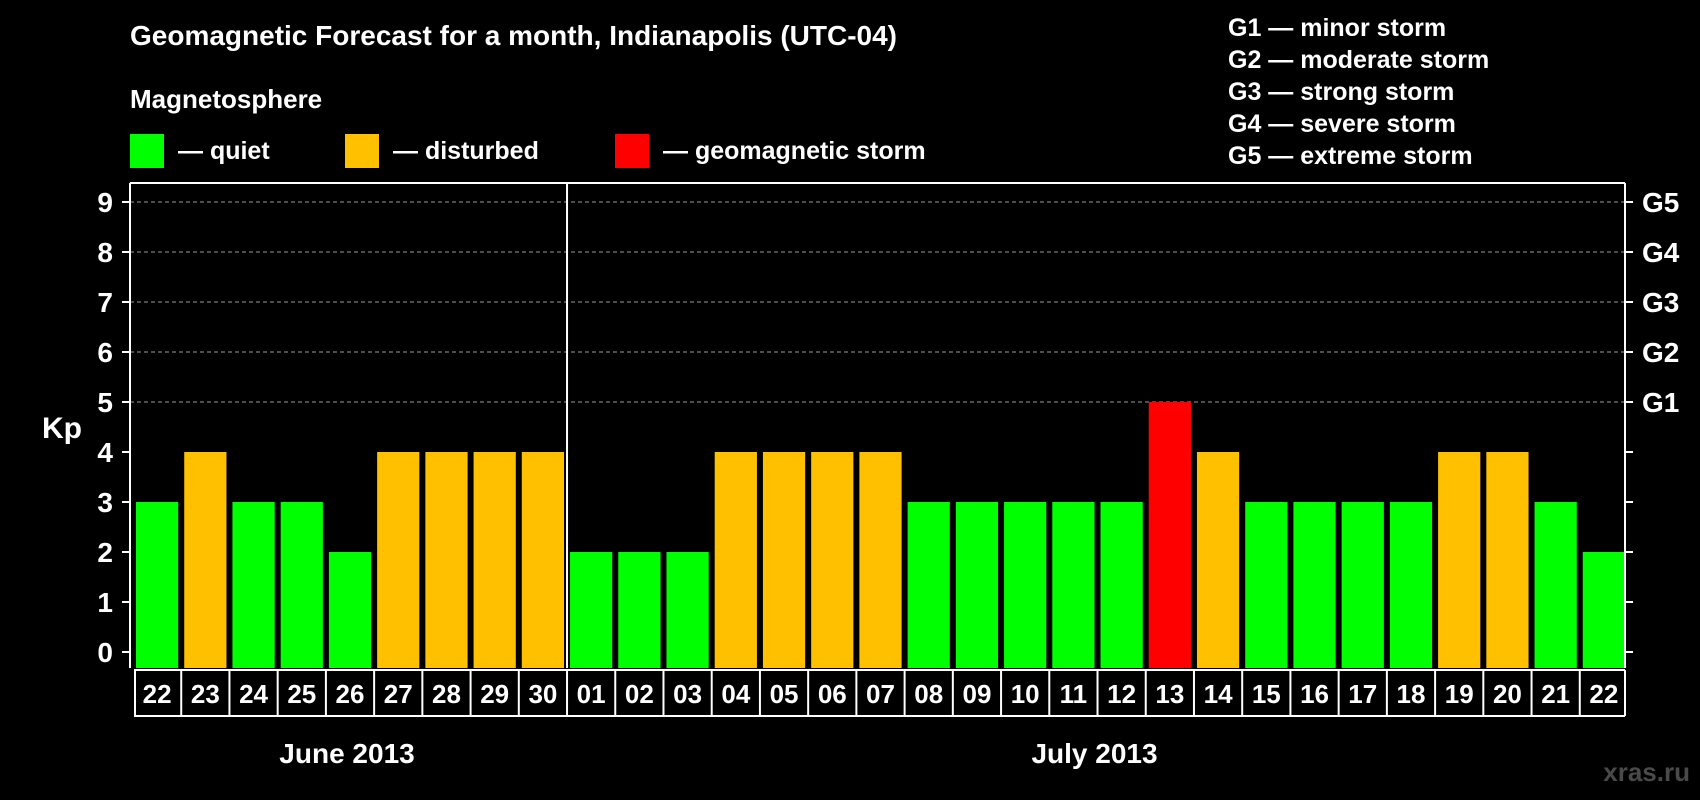 Image resolution: width=1700 pixels, height=800 pixels. I want to click on month-label-1: July 2013, so click(1094, 753).